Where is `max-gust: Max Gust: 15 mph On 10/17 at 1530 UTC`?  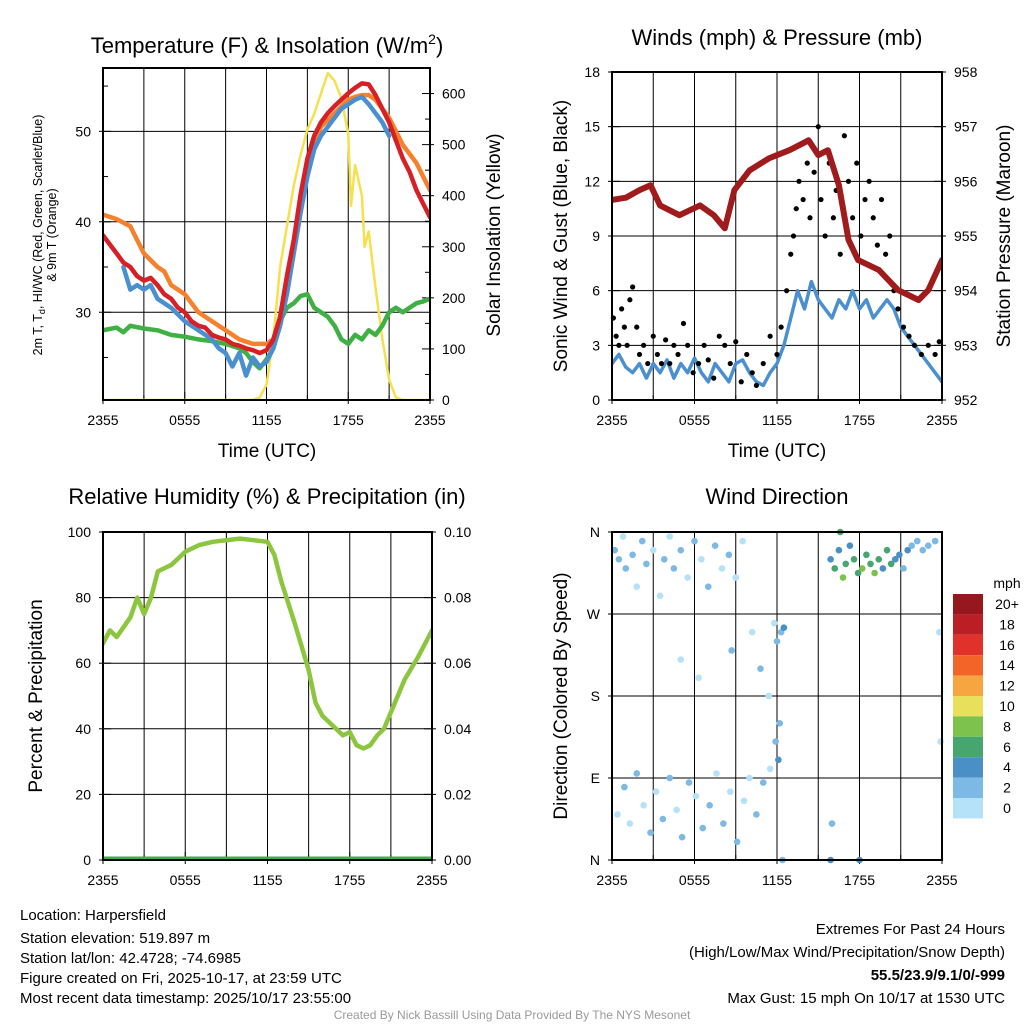
max-gust: Max Gust: 15 mph On 10/17 at 1530 UTC is located at coordinates (866, 998).